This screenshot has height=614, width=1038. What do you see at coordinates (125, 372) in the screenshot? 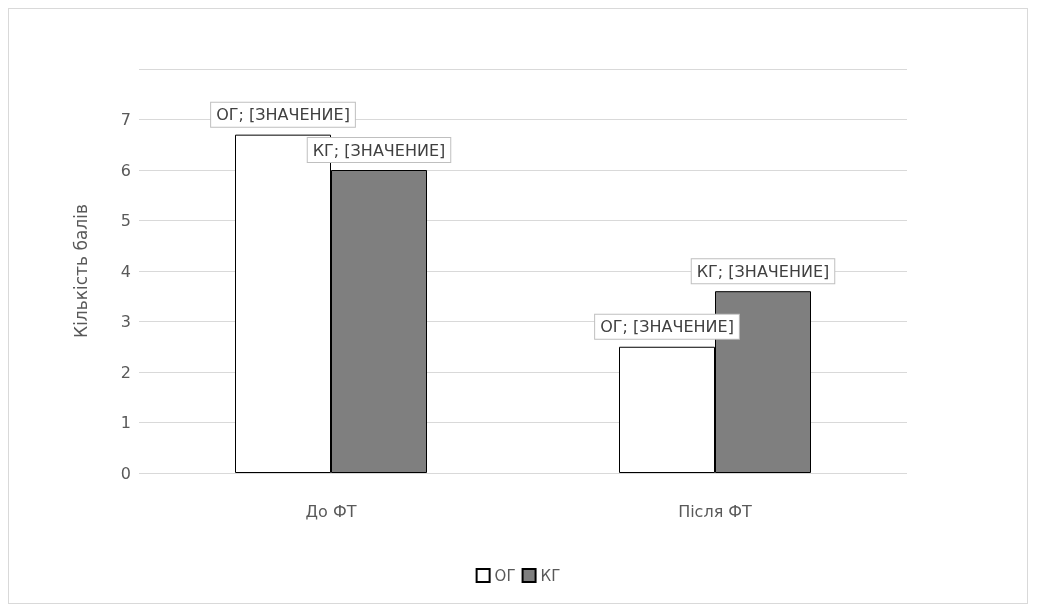
I see `y-tick-label: 2` at bounding box center [125, 372].